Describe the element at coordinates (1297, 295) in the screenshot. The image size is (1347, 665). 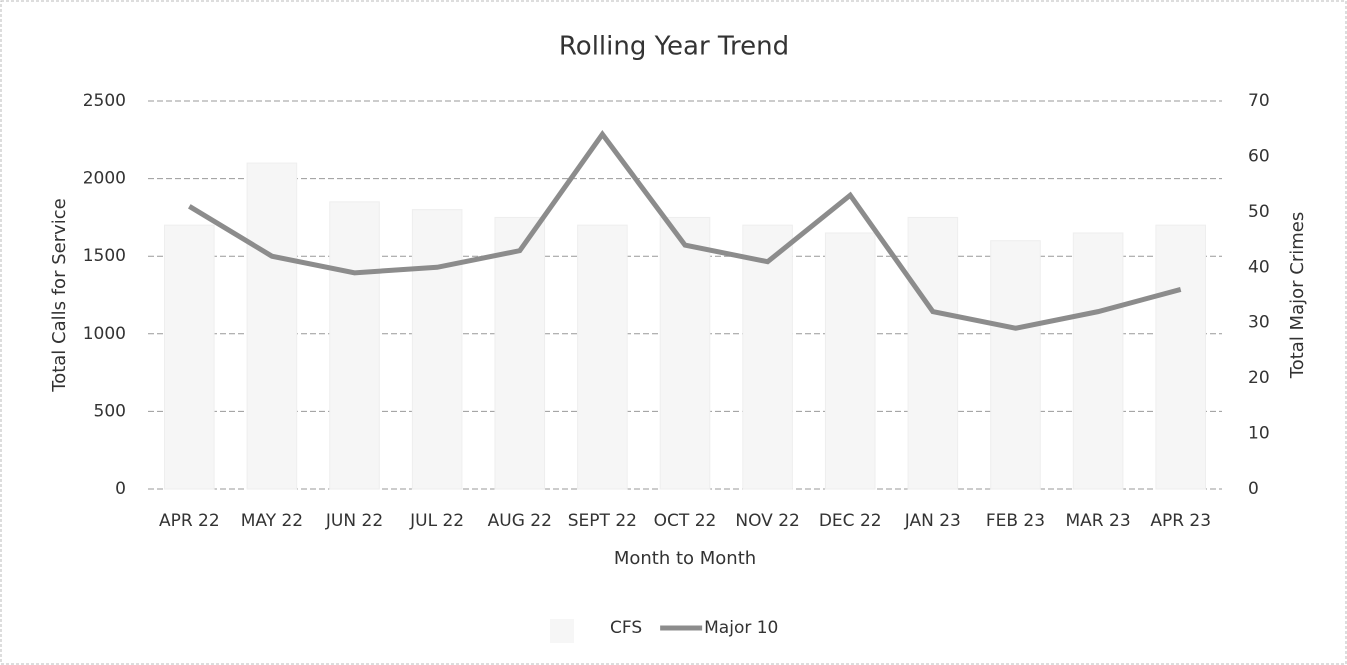
I see `y2-axis-title: Total Major Crimes` at that location.